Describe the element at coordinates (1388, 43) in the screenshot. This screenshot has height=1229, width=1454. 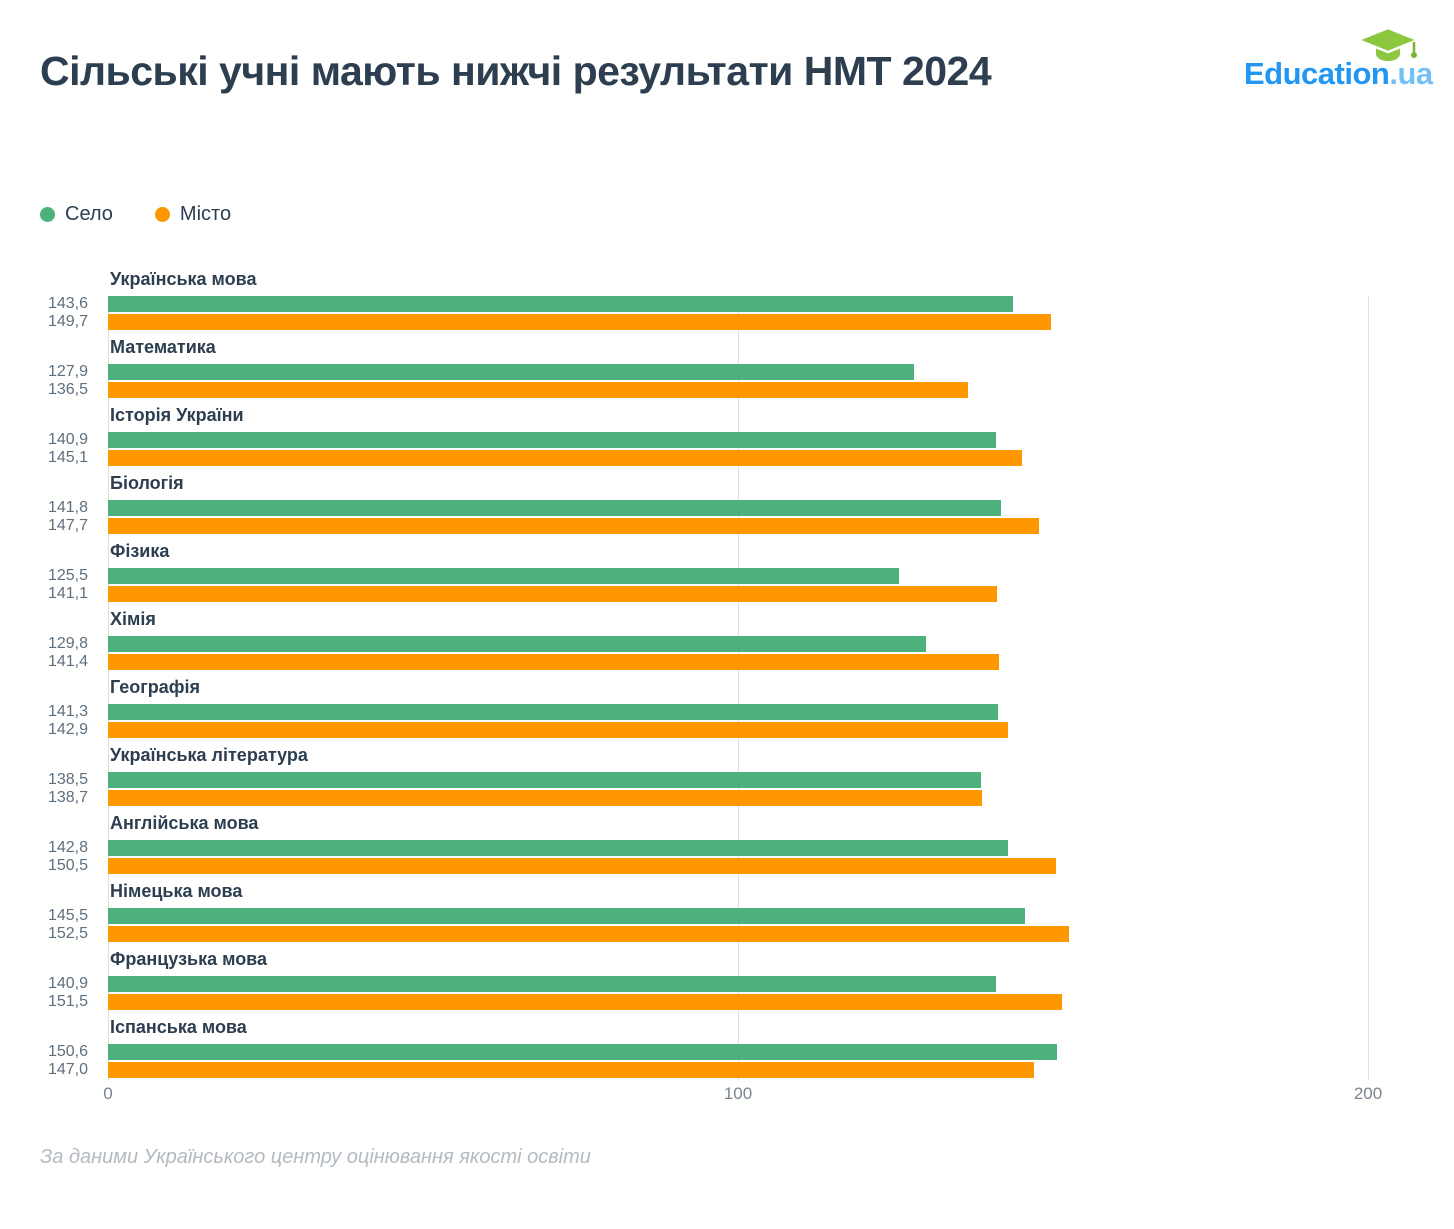
I see `graduation-cap-icon` at that location.